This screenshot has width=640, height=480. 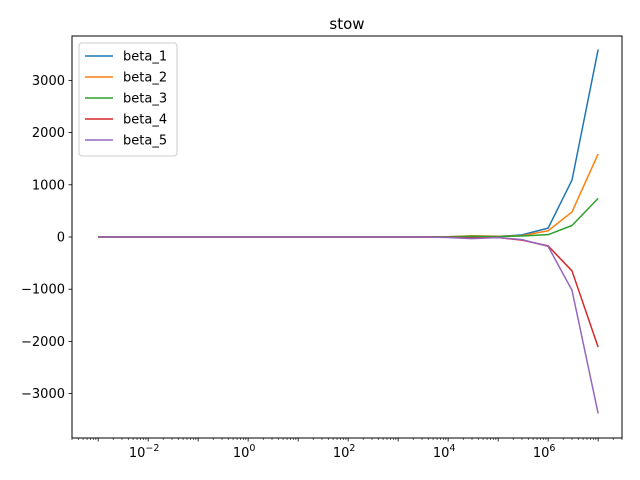 I want to click on legend-label-beta-1: beta_1, so click(x=145, y=57).